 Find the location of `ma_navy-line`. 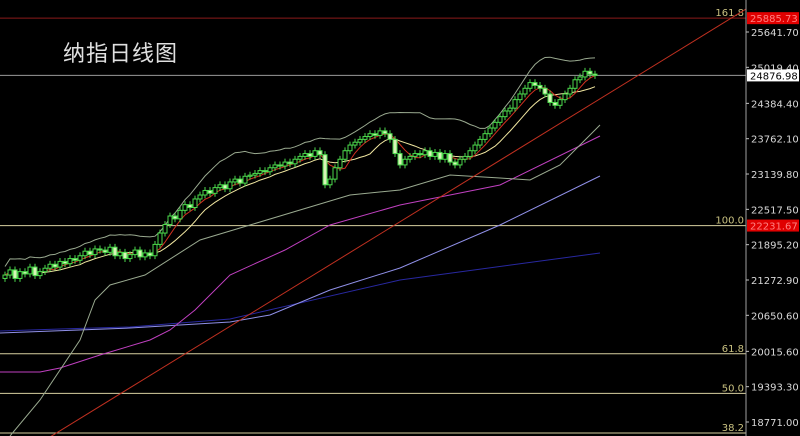

ma_navy-line is located at coordinates (300, 292).